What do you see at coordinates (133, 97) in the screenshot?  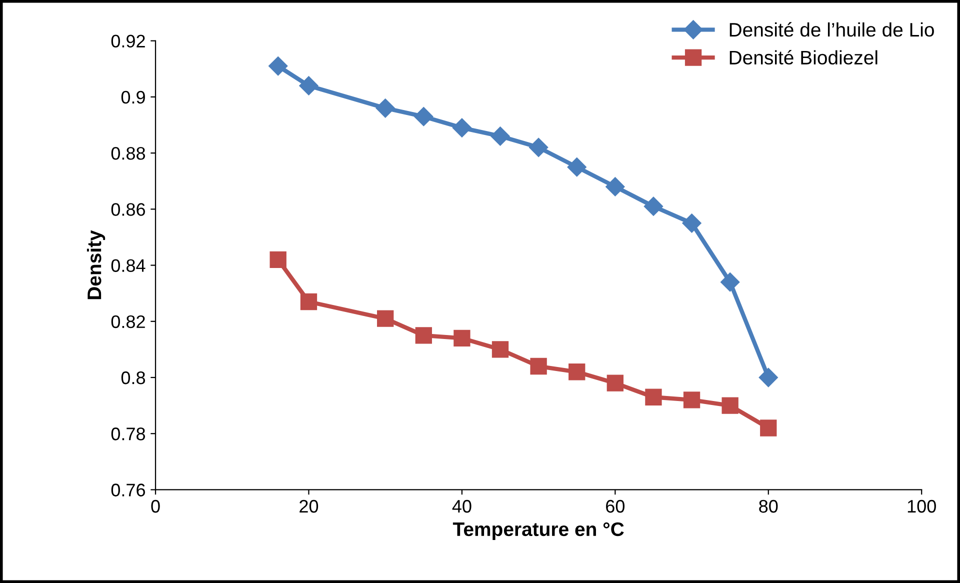 I see `y-tick-label: 0.9` at bounding box center [133, 97].